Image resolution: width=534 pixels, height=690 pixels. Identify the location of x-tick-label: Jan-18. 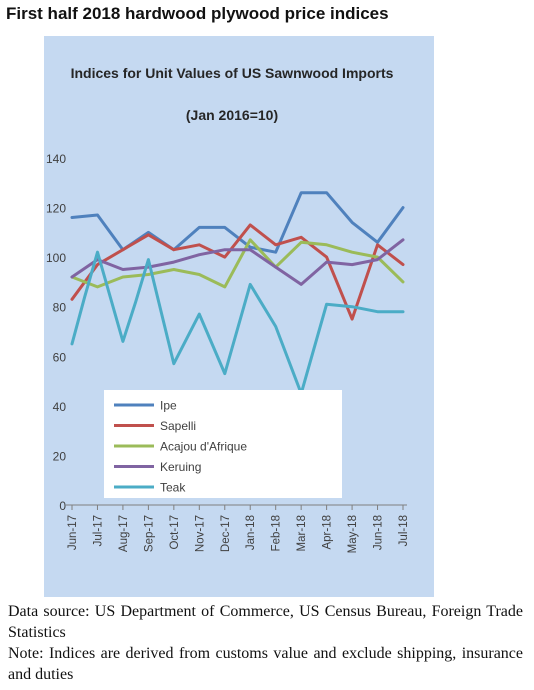
(251, 532).